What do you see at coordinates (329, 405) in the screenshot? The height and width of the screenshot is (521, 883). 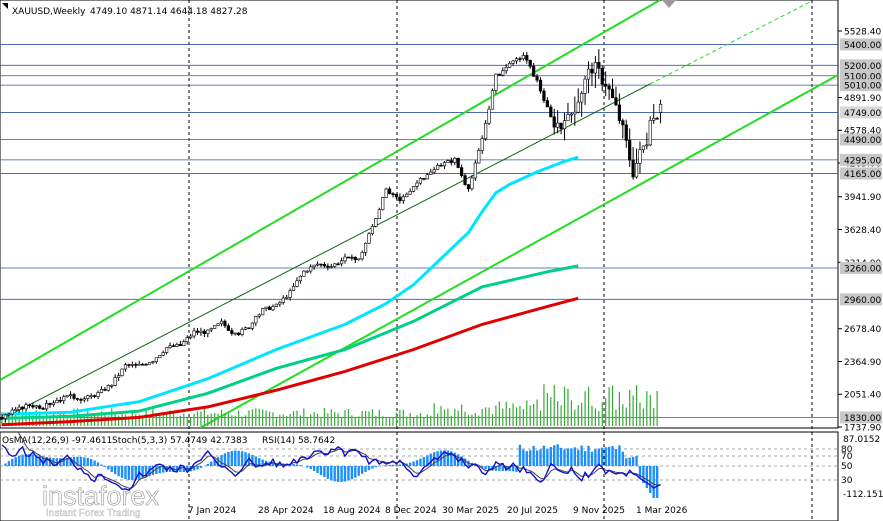 I see `volume-bars` at bounding box center [329, 405].